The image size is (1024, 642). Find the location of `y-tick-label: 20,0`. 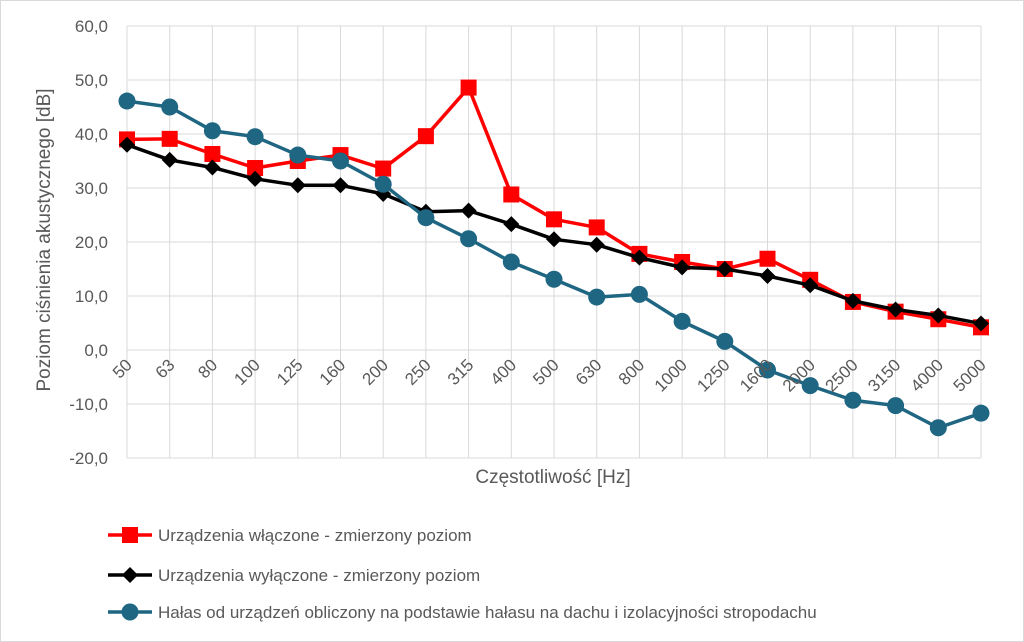

y-tick-label: 20,0 is located at coordinates (91, 242).